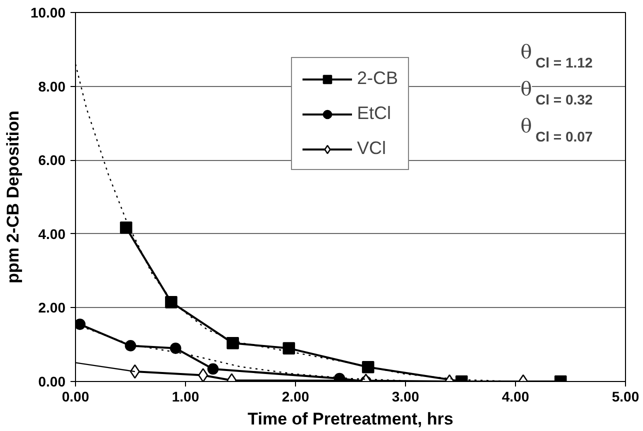 The height and width of the screenshot is (431, 643). What do you see at coordinates (52, 160) in the screenshot?
I see `y-tick-label: 6.00` at bounding box center [52, 160].